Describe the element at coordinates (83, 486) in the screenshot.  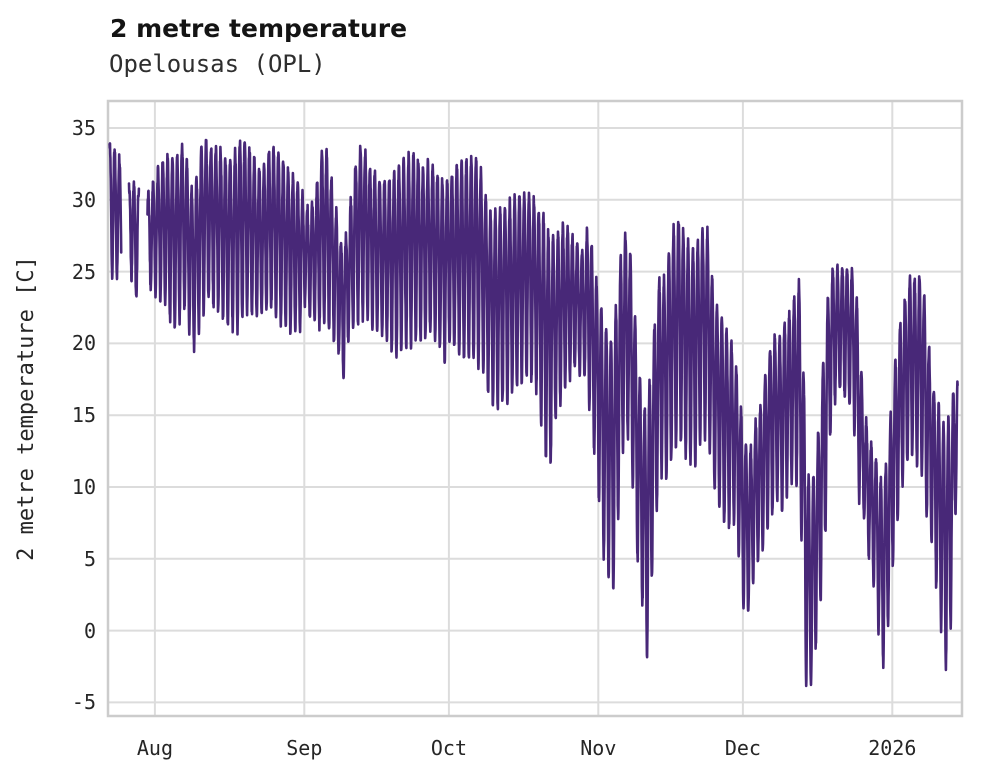
I see `y-tick-label: 10` at that location.